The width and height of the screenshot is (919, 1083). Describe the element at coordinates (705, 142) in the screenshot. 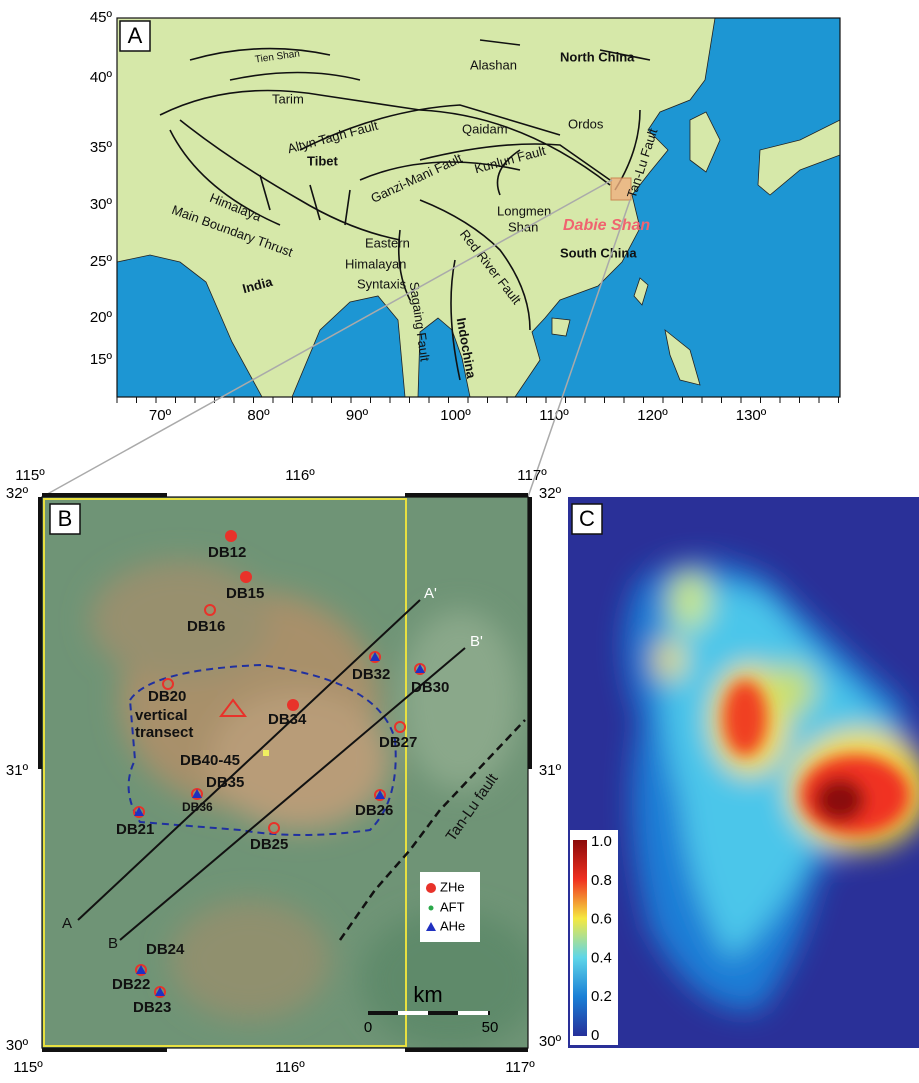

I see `korea` at that location.